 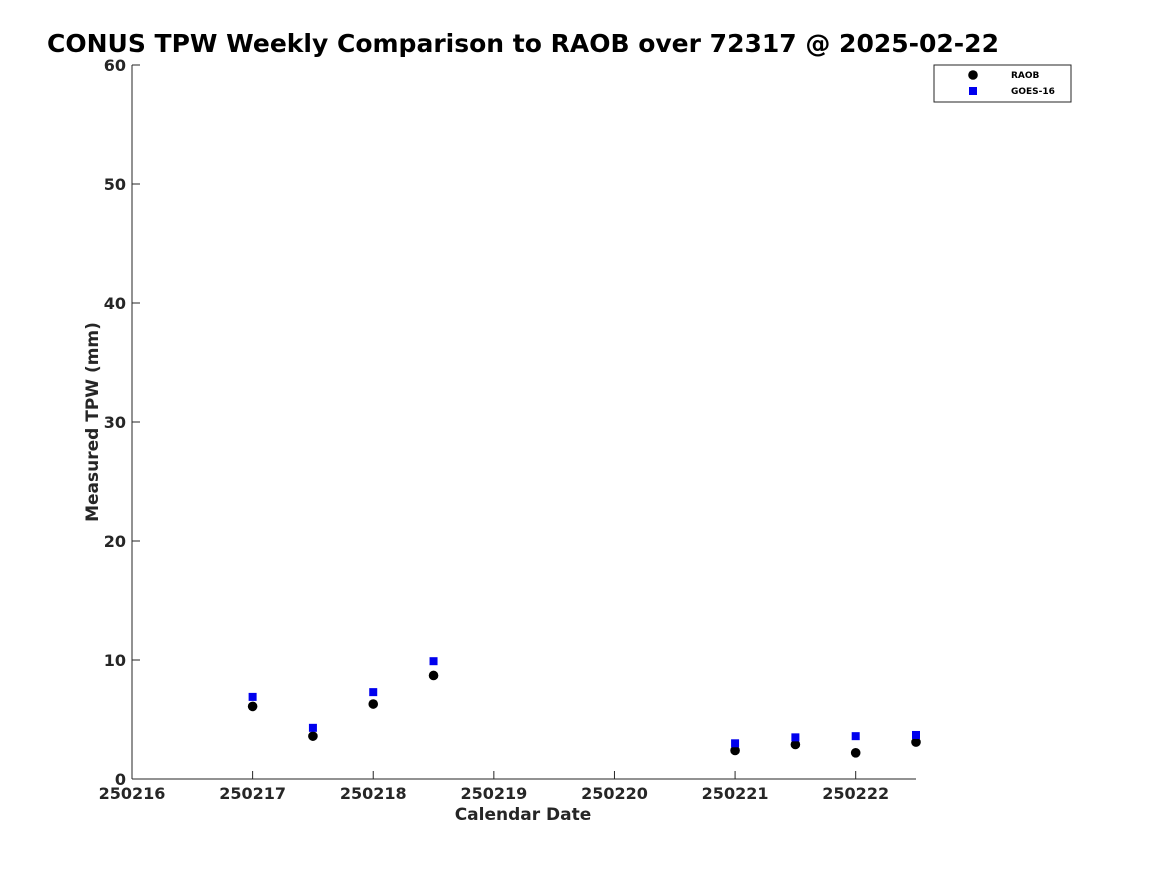 What do you see at coordinates (120, 779) in the screenshot?
I see `y-tick-label: 0` at bounding box center [120, 779].